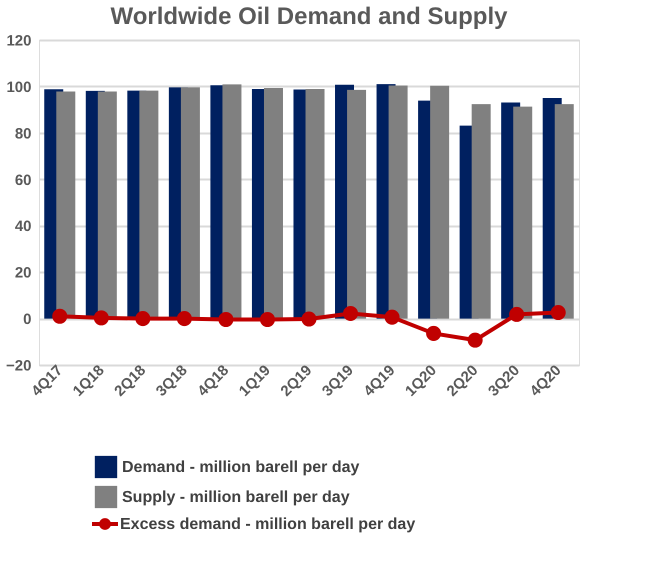 The width and height of the screenshot is (646, 565). What do you see at coordinates (19, 41) in the screenshot?
I see `y-tick-label: 120` at bounding box center [19, 41].